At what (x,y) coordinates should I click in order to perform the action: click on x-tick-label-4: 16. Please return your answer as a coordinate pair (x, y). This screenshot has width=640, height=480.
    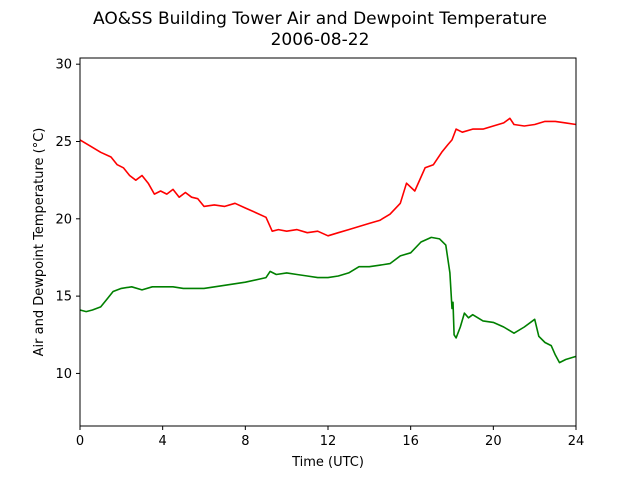
    Looking at the image, I should click on (410, 441).